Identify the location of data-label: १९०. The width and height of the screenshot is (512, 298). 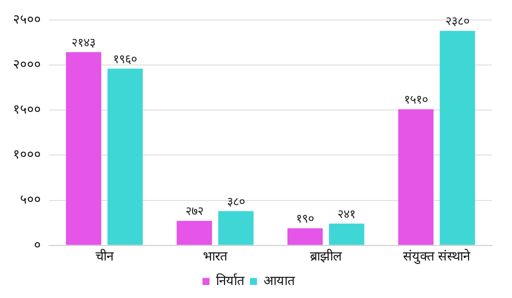
(305, 218).